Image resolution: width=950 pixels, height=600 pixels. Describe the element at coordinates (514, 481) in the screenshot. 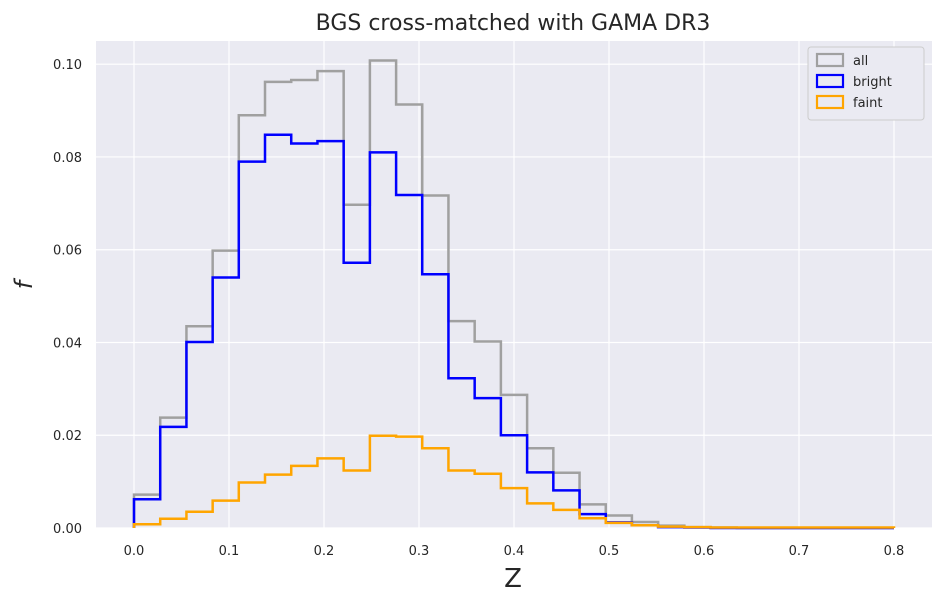

I see `series-faint` at that location.